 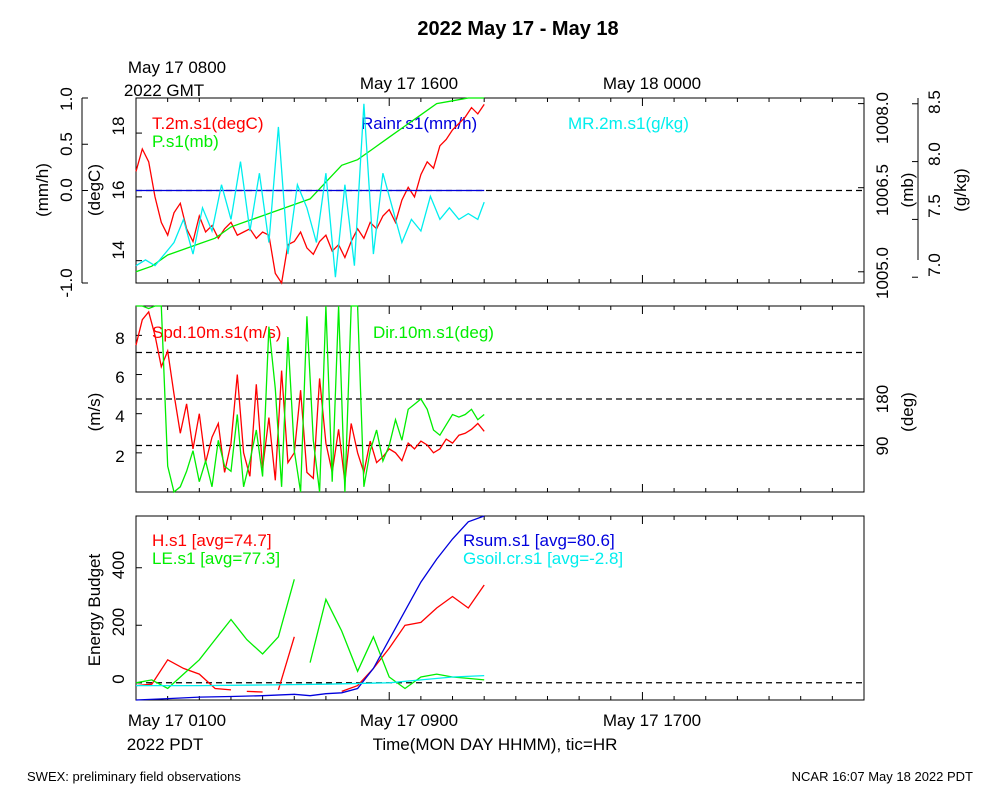 I want to click on tick-gkg-8p5: 8.5, so click(x=934, y=102).